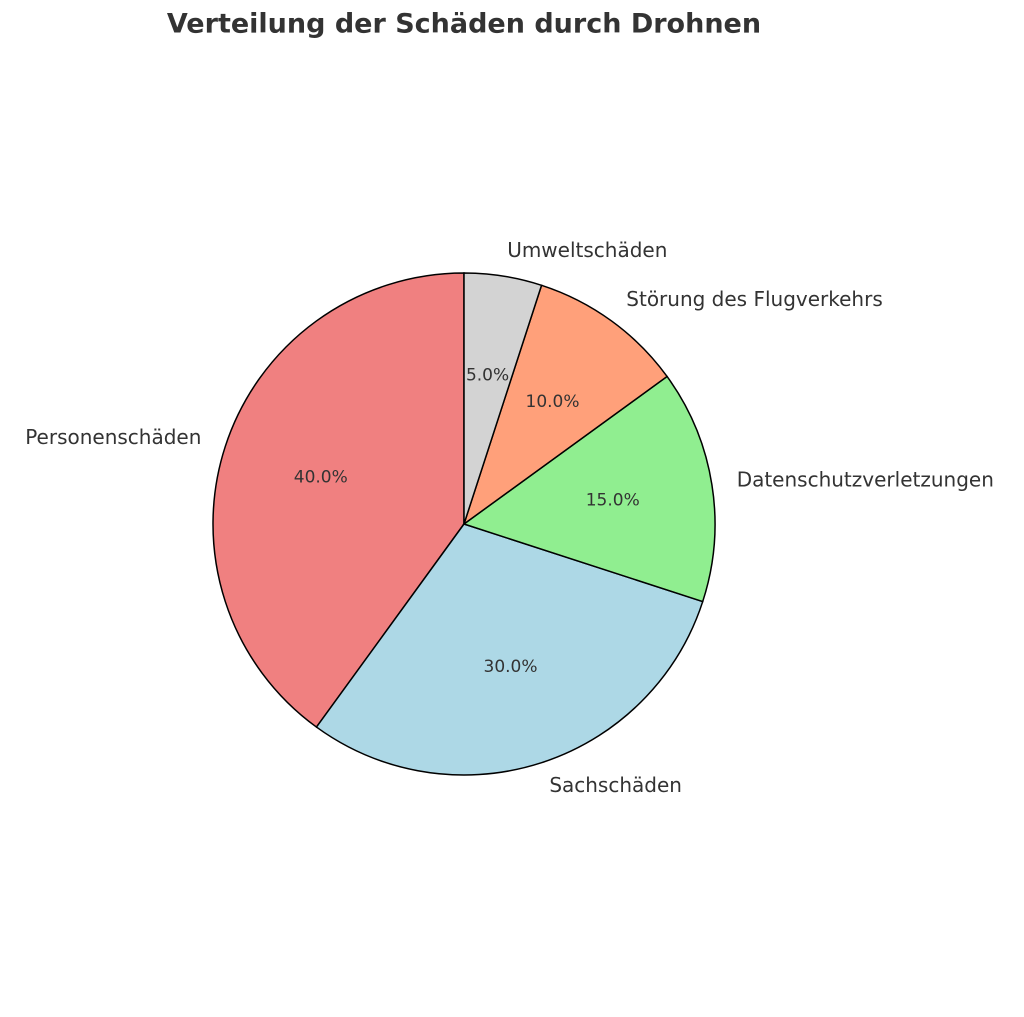 The image size is (1024, 1017). Describe the element at coordinates (464, 24) in the screenshot. I see `chart-title: Verteilung der Schäden durch Drohnen` at that location.